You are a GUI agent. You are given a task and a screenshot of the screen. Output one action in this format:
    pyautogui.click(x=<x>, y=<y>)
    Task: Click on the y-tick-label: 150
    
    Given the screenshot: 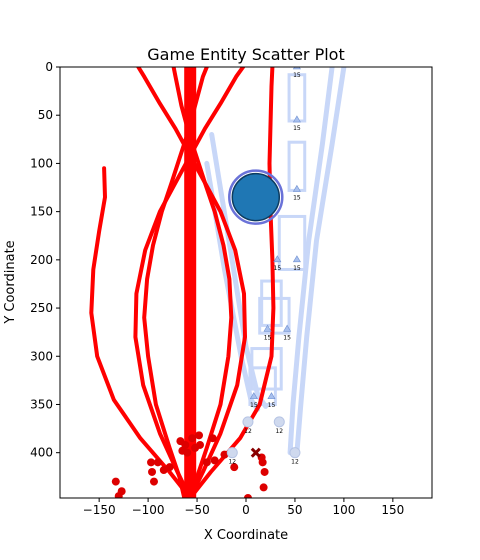 What is the action you would take?
    pyautogui.click(x=41, y=212)
    